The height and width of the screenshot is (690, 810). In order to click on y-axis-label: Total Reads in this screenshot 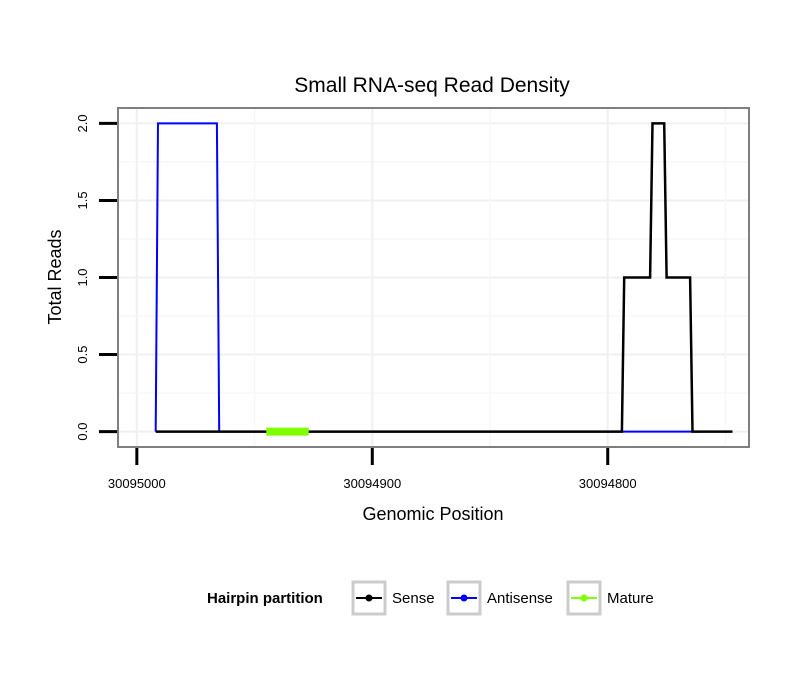, I will do `click(55, 276)`.